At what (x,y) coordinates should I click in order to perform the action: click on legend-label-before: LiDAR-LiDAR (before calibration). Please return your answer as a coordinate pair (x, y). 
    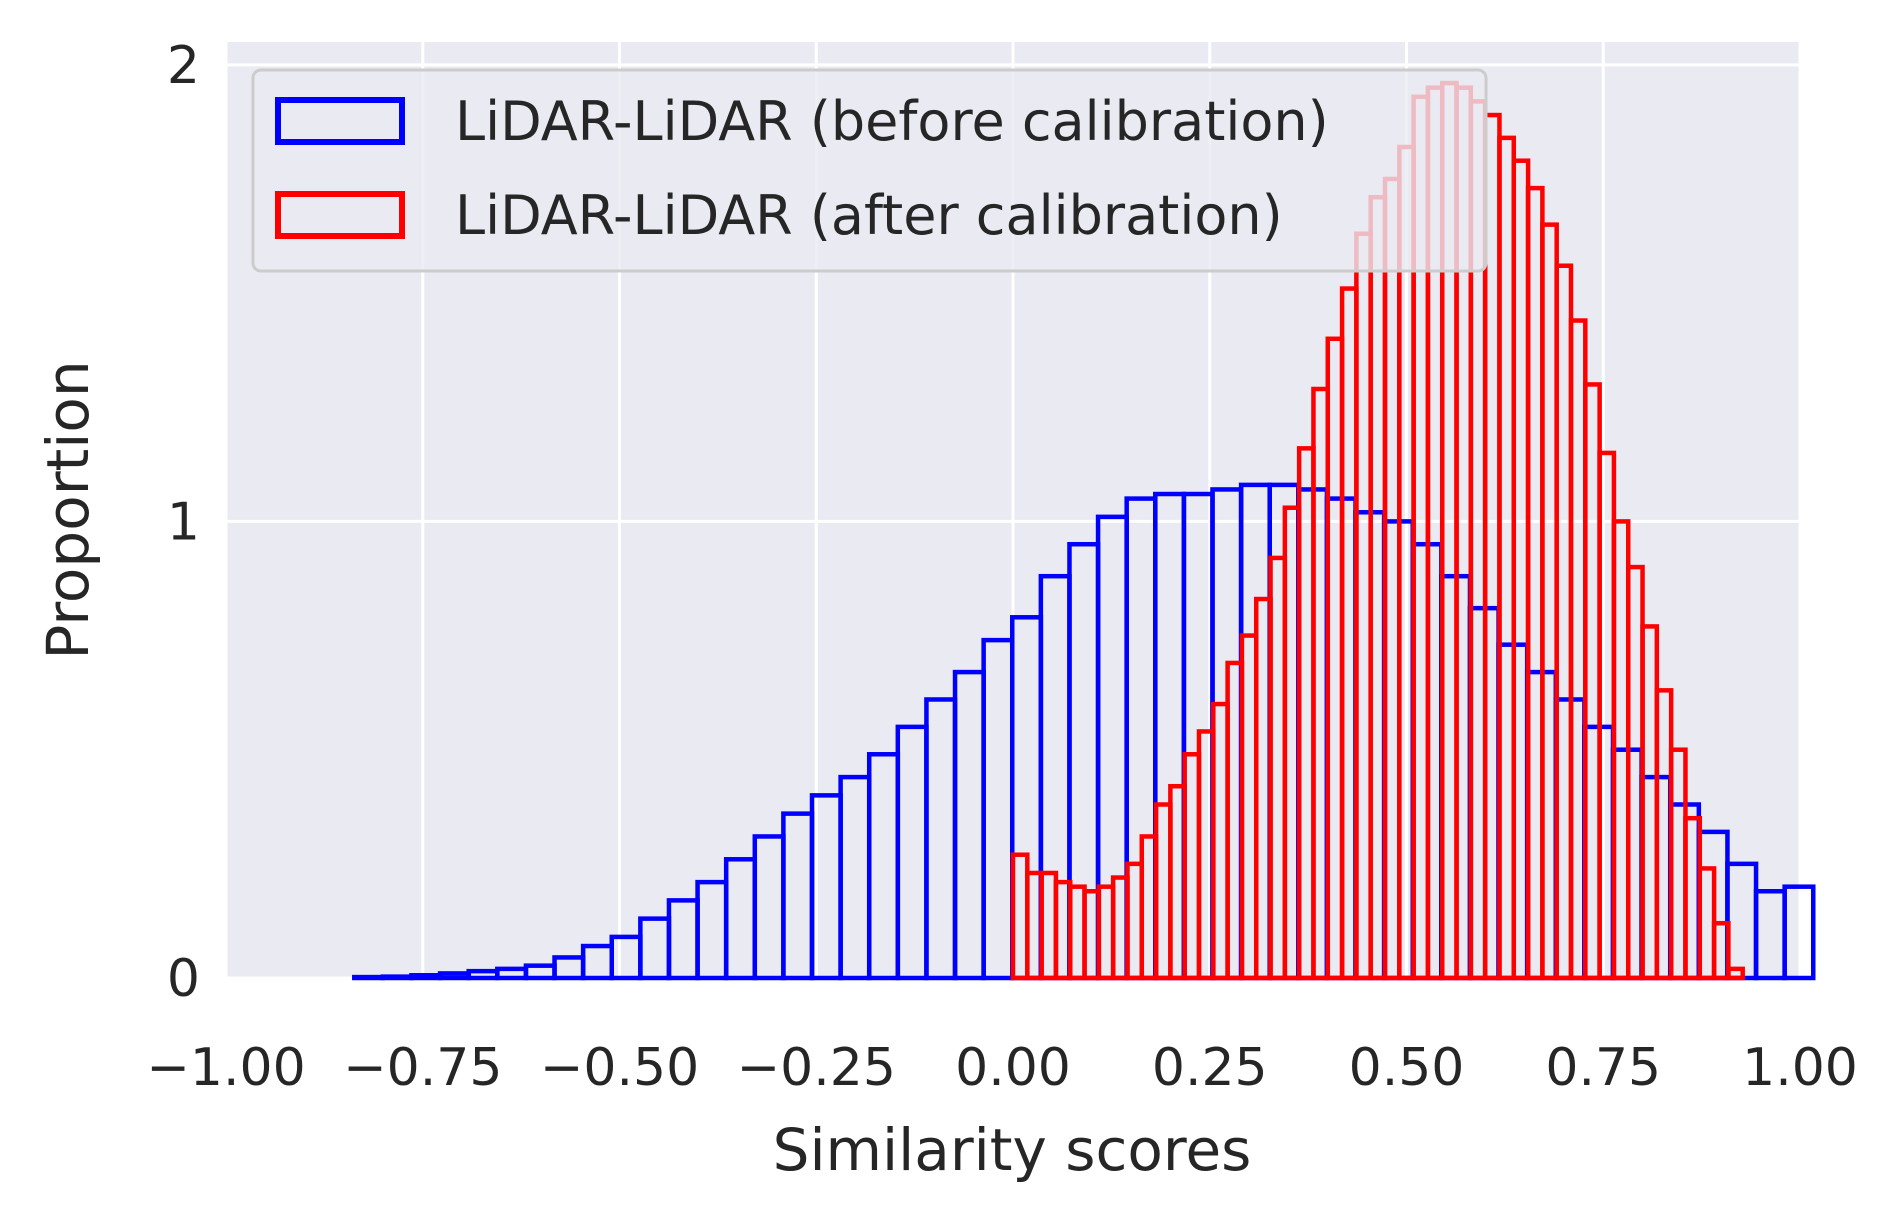
    Looking at the image, I should click on (892, 121).